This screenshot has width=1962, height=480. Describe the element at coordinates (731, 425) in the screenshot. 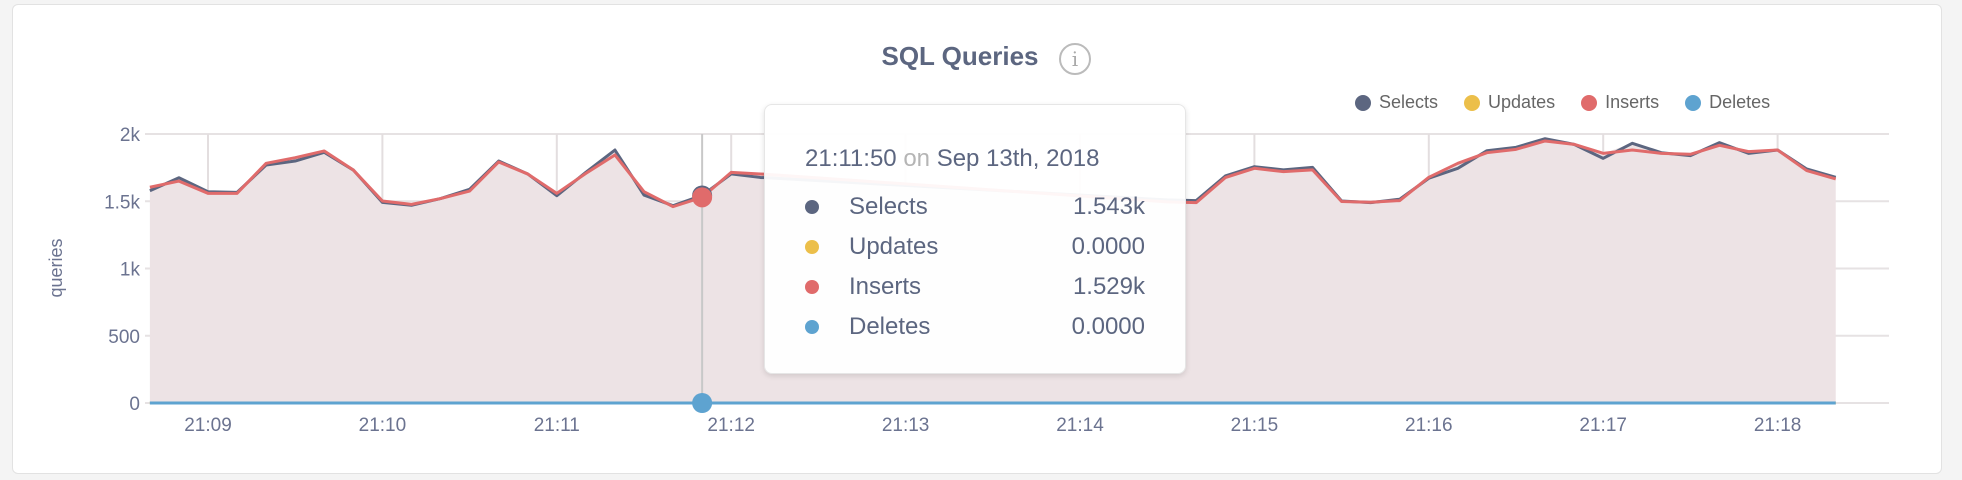

I see `x-tick-label: 21:12` at that location.